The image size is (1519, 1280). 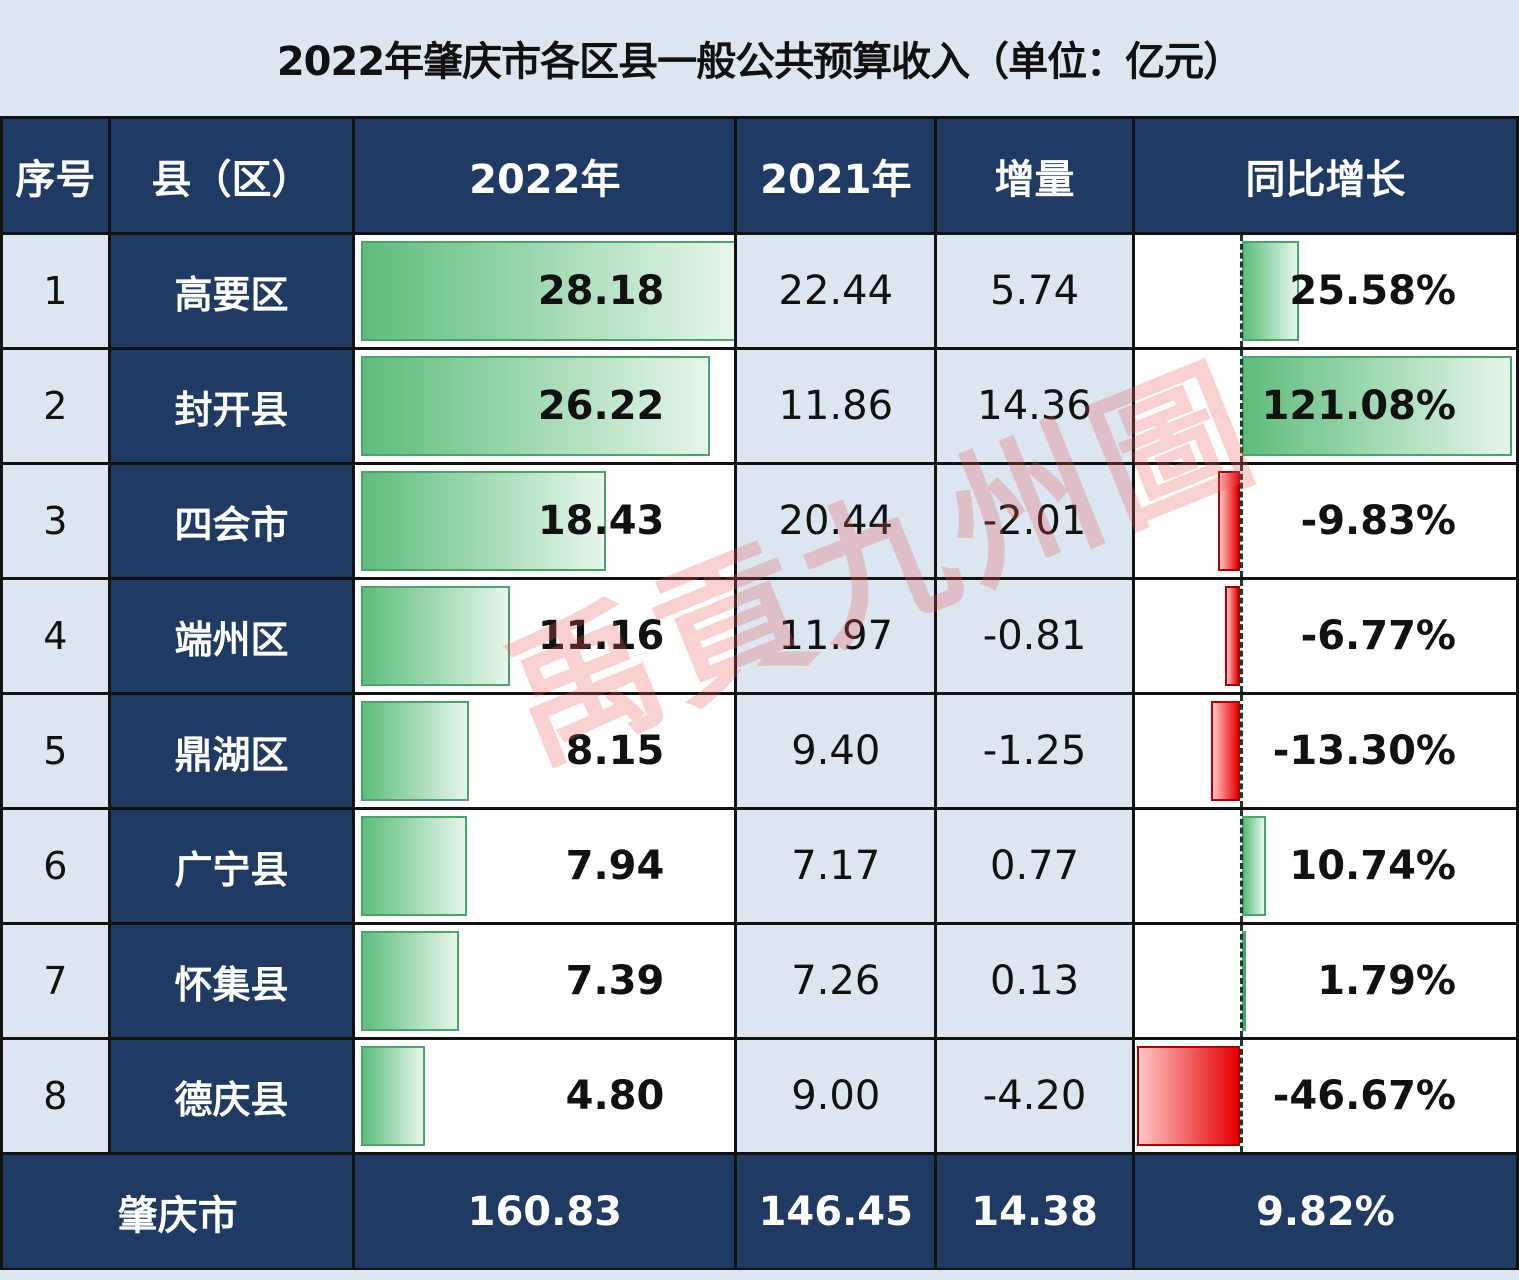 I want to click on value-delta: 5.74, so click(x=1034, y=291).